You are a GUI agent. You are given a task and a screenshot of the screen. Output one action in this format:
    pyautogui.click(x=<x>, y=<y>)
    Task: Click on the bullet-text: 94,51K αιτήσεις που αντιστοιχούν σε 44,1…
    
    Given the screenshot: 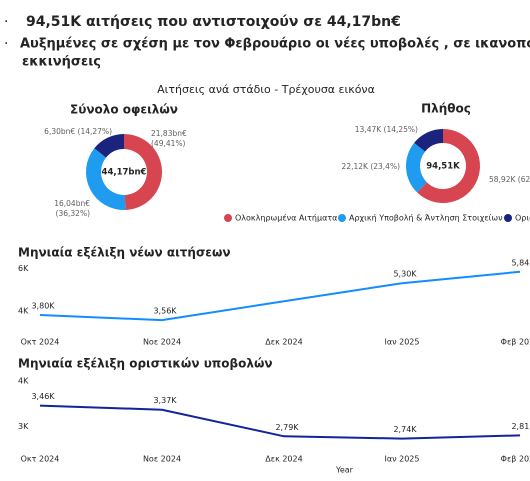 What is the action you would take?
    pyautogui.click(x=213, y=22)
    